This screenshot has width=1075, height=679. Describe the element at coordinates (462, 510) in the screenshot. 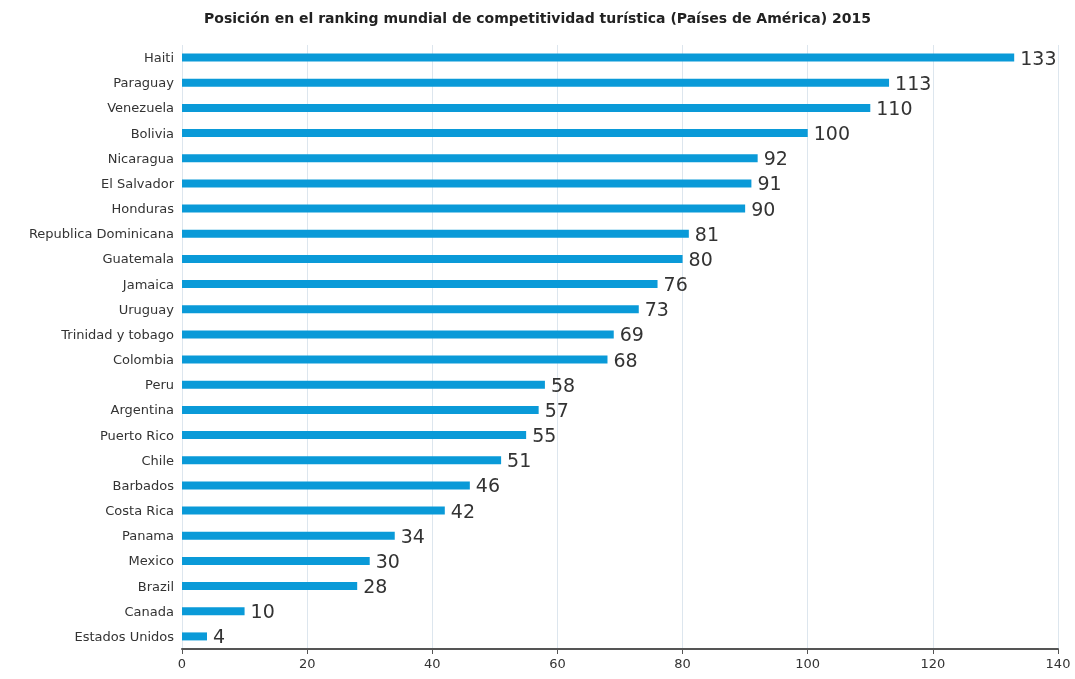

I see `data-label: 42` at that location.